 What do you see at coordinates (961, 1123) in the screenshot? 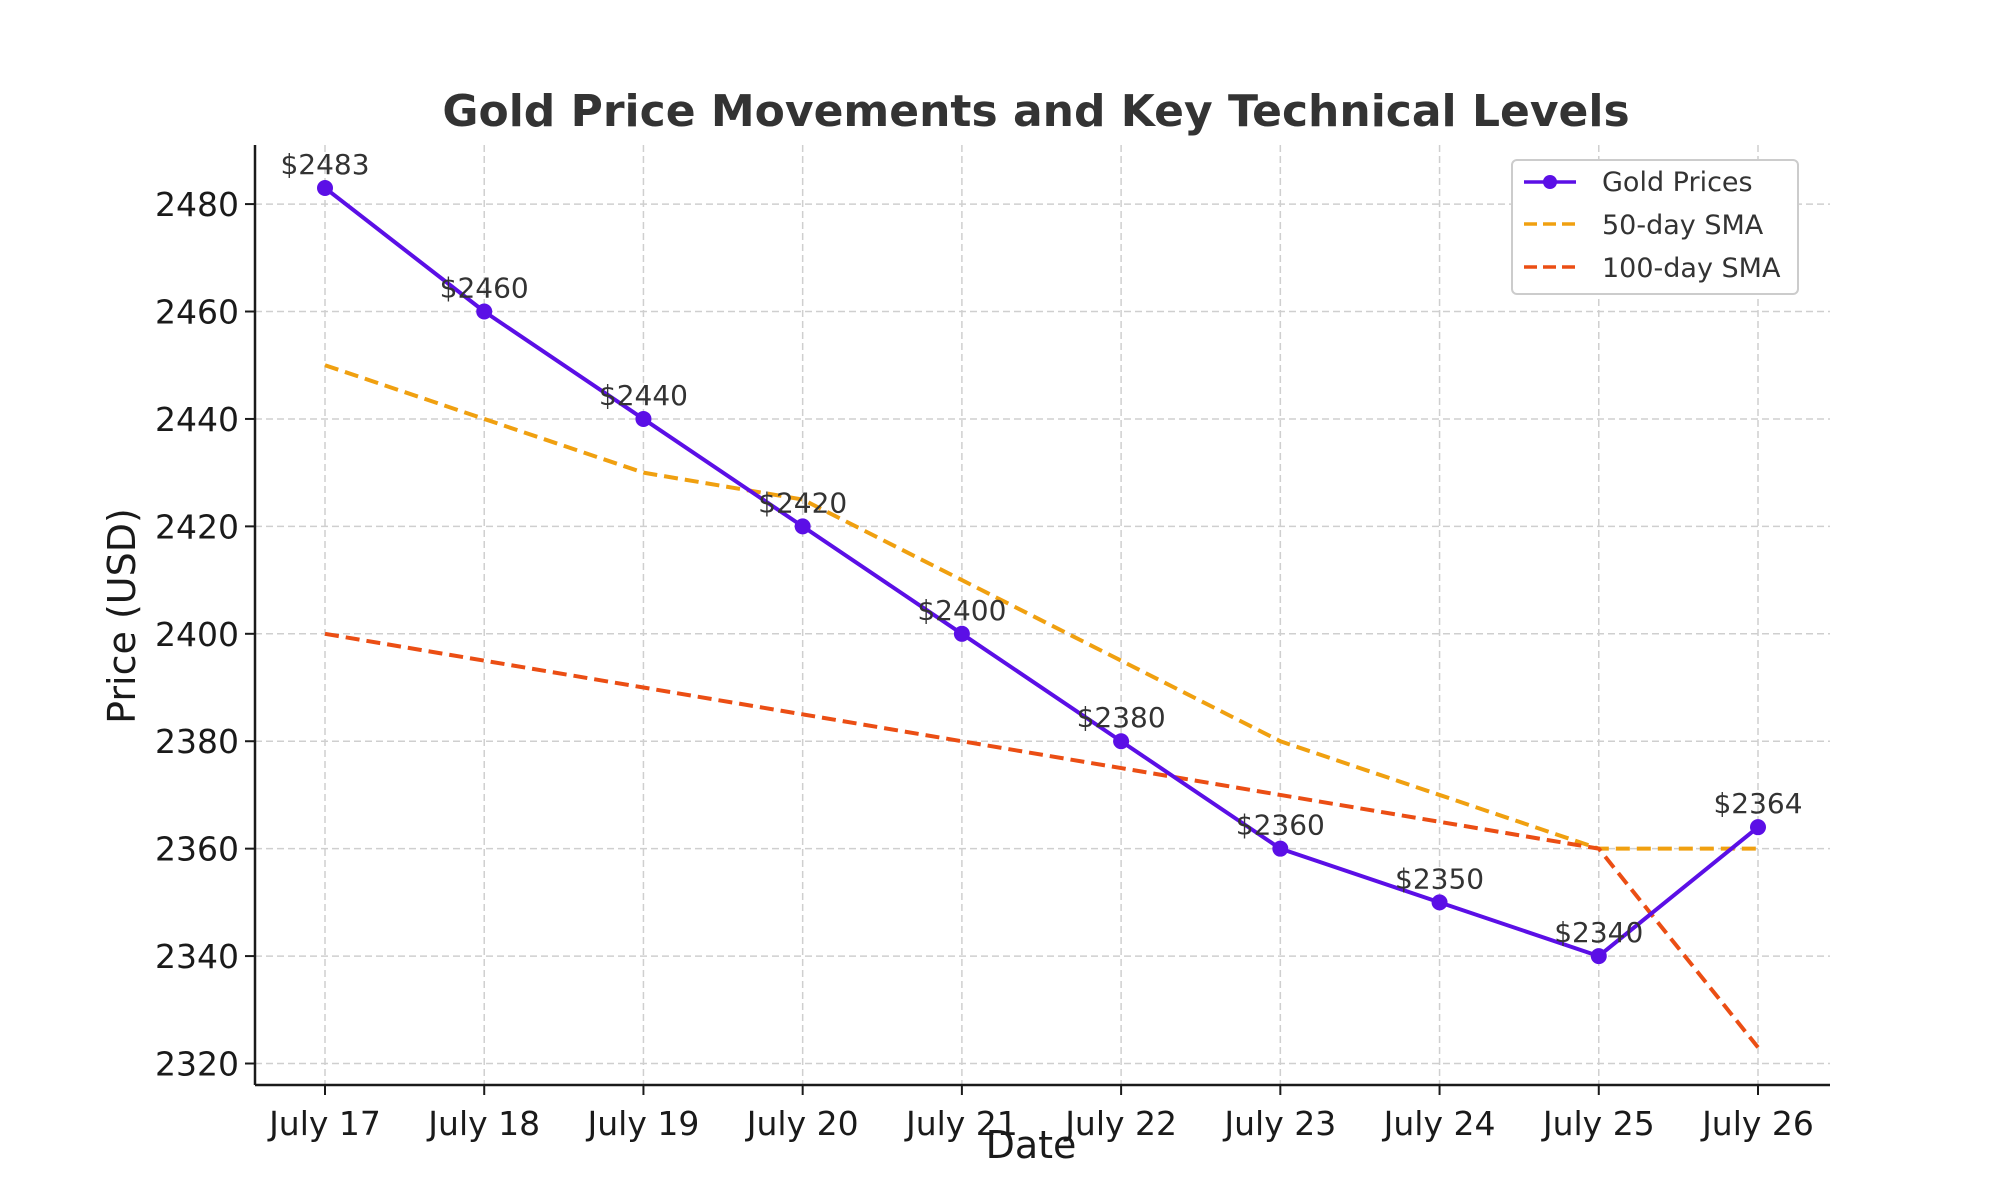
I see `x-tick-label: July 21` at bounding box center [961, 1123].